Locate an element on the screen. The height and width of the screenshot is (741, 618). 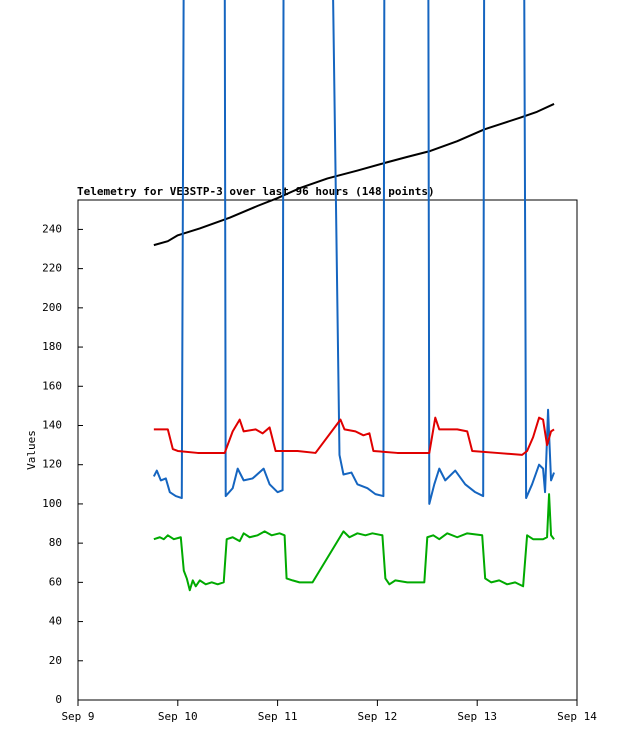
y-tick-label: 240 is located at coordinates (52, 228).